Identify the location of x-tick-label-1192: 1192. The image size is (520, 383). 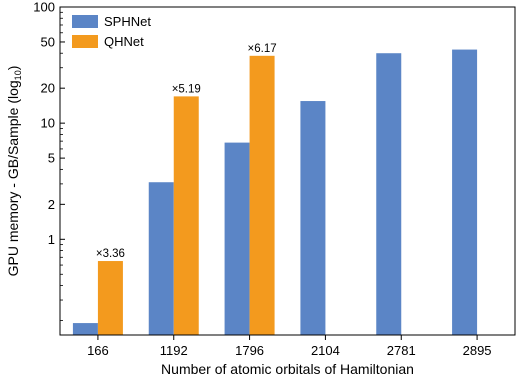
(174, 350).